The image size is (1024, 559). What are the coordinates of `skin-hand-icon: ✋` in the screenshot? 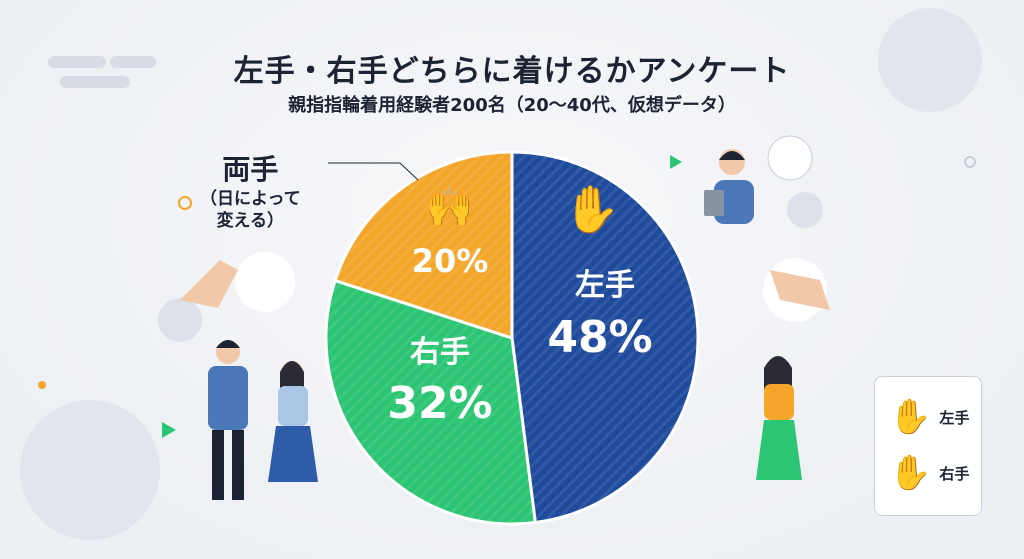 It's located at (910, 473).